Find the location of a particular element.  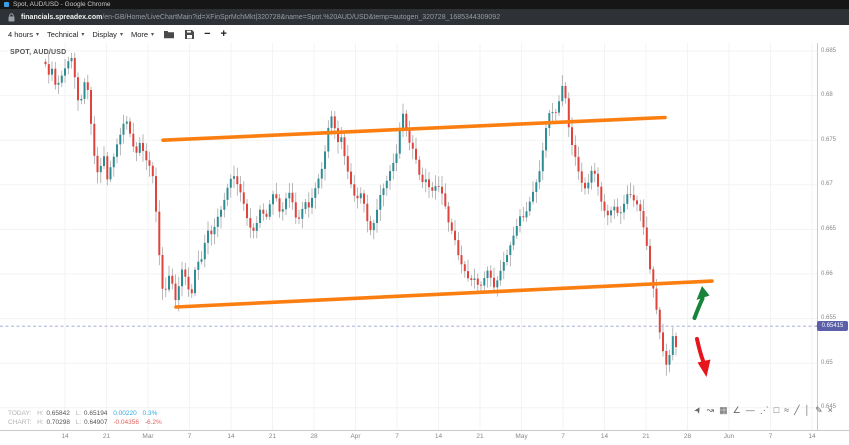

status-label: CHART: is located at coordinates (20, 422).